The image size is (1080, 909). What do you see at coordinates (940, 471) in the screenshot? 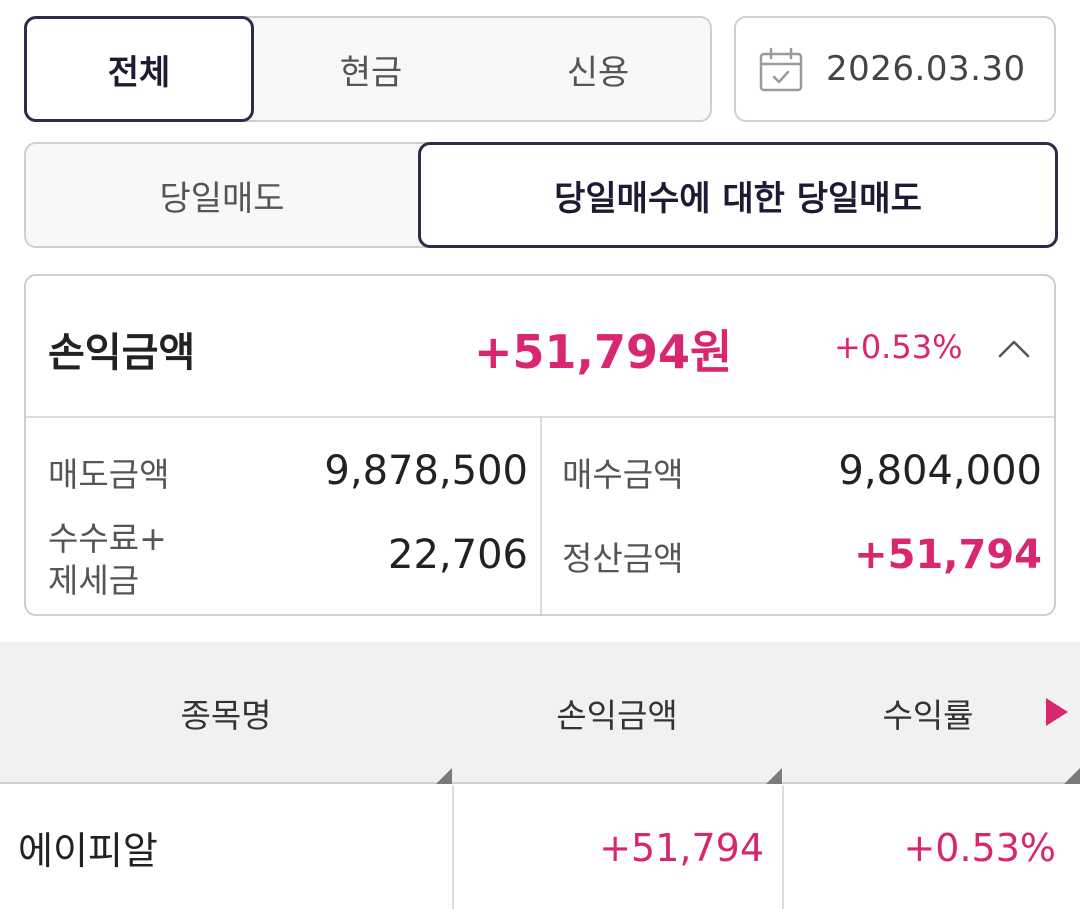
I see `buy-amount-value: 9,804,000` at bounding box center [940, 471].